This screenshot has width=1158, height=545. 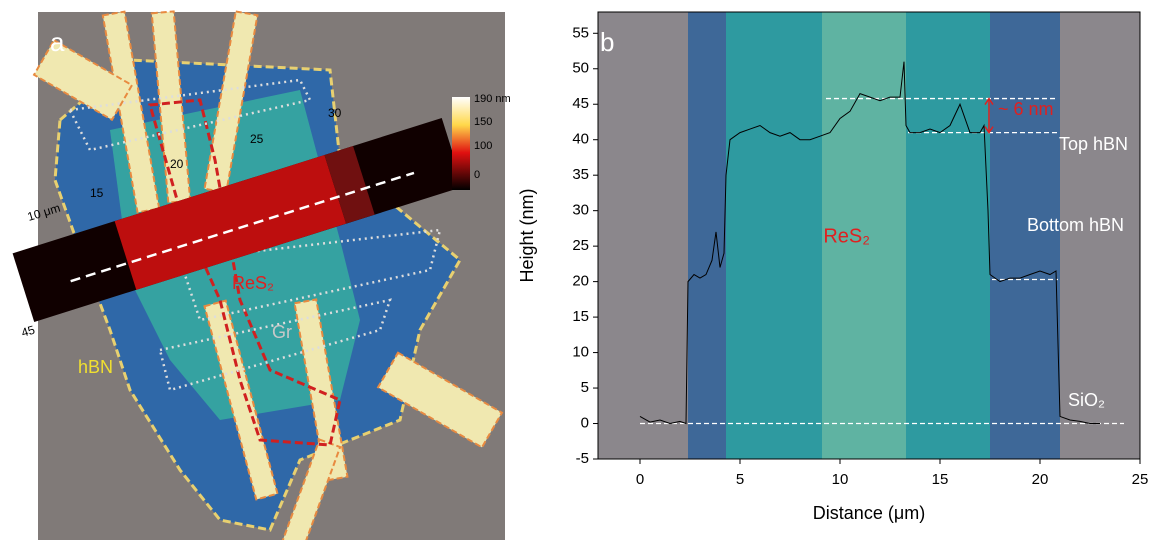 What do you see at coordinates (940, 479) in the screenshot?
I see `x-tick-label: 15` at bounding box center [940, 479].